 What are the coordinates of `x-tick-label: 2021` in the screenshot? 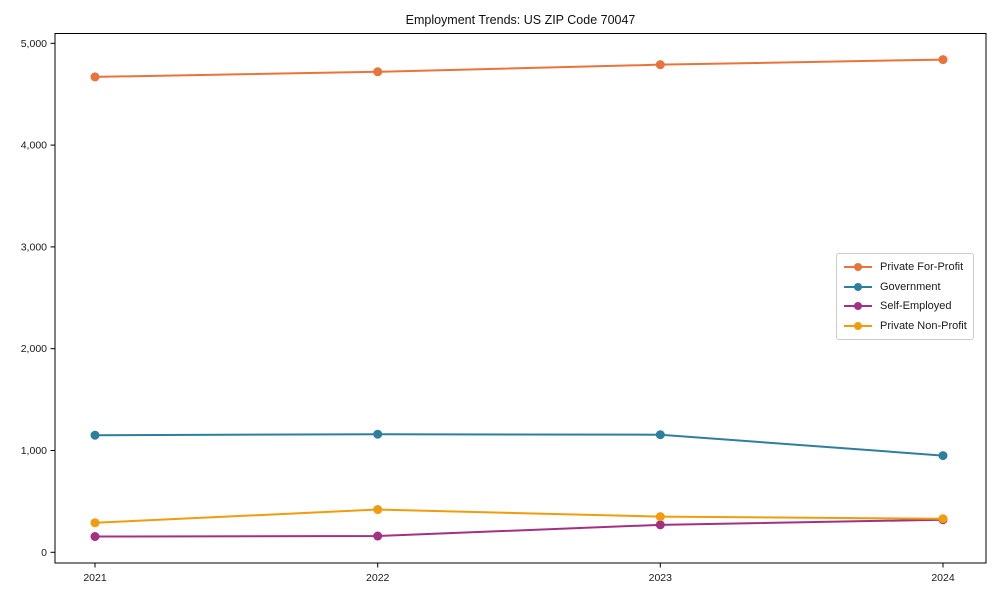 It's located at (95, 578).